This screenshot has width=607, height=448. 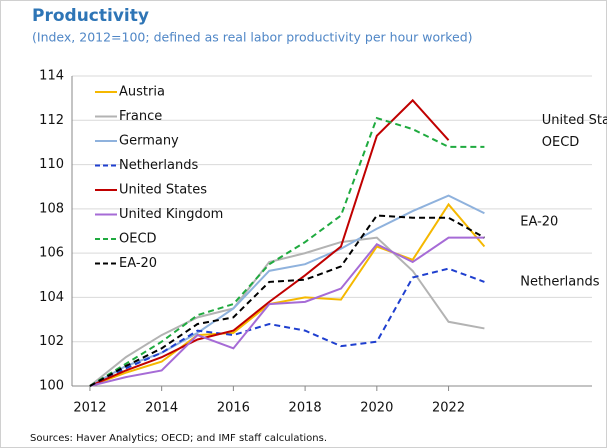 What do you see at coordinates (51, 76) in the screenshot?
I see `y-tick-label: 114` at bounding box center [51, 76].